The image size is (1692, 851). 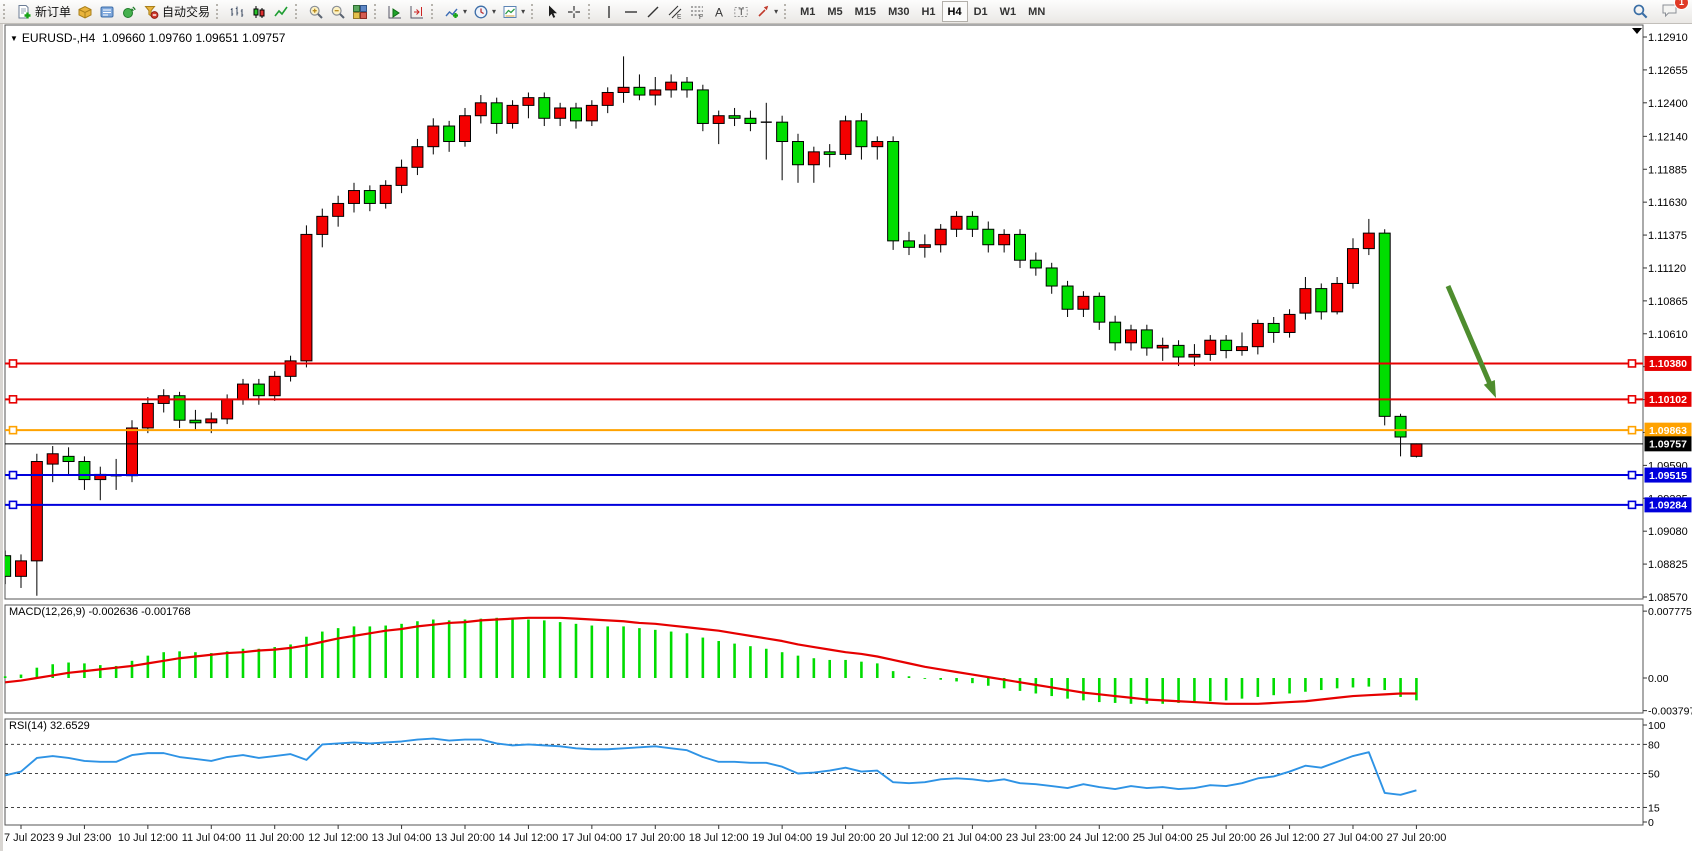 I want to click on svg-text: 80, so click(x=1654, y=745).